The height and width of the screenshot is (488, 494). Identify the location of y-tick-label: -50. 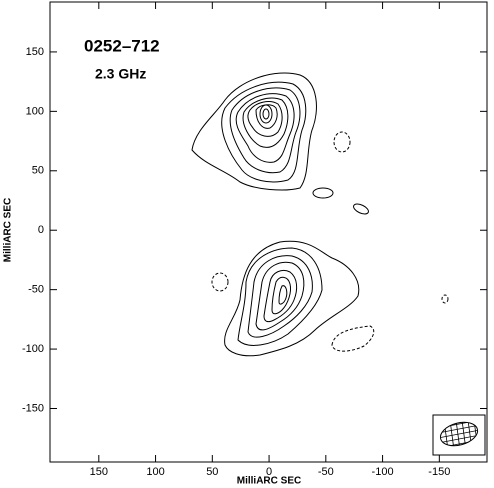
(36, 290).